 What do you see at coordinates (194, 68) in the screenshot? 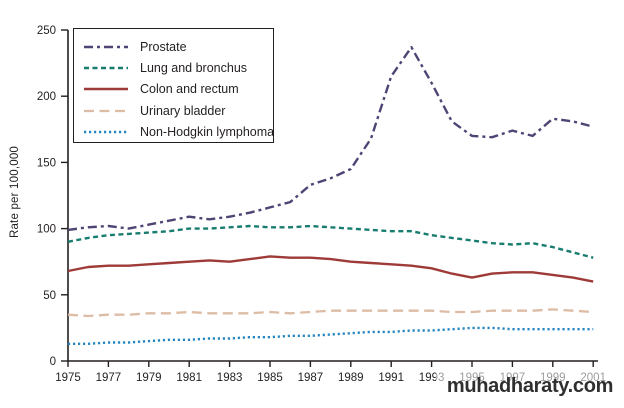
I see `legend-label: Lung and bronchus` at bounding box center [194, 68].